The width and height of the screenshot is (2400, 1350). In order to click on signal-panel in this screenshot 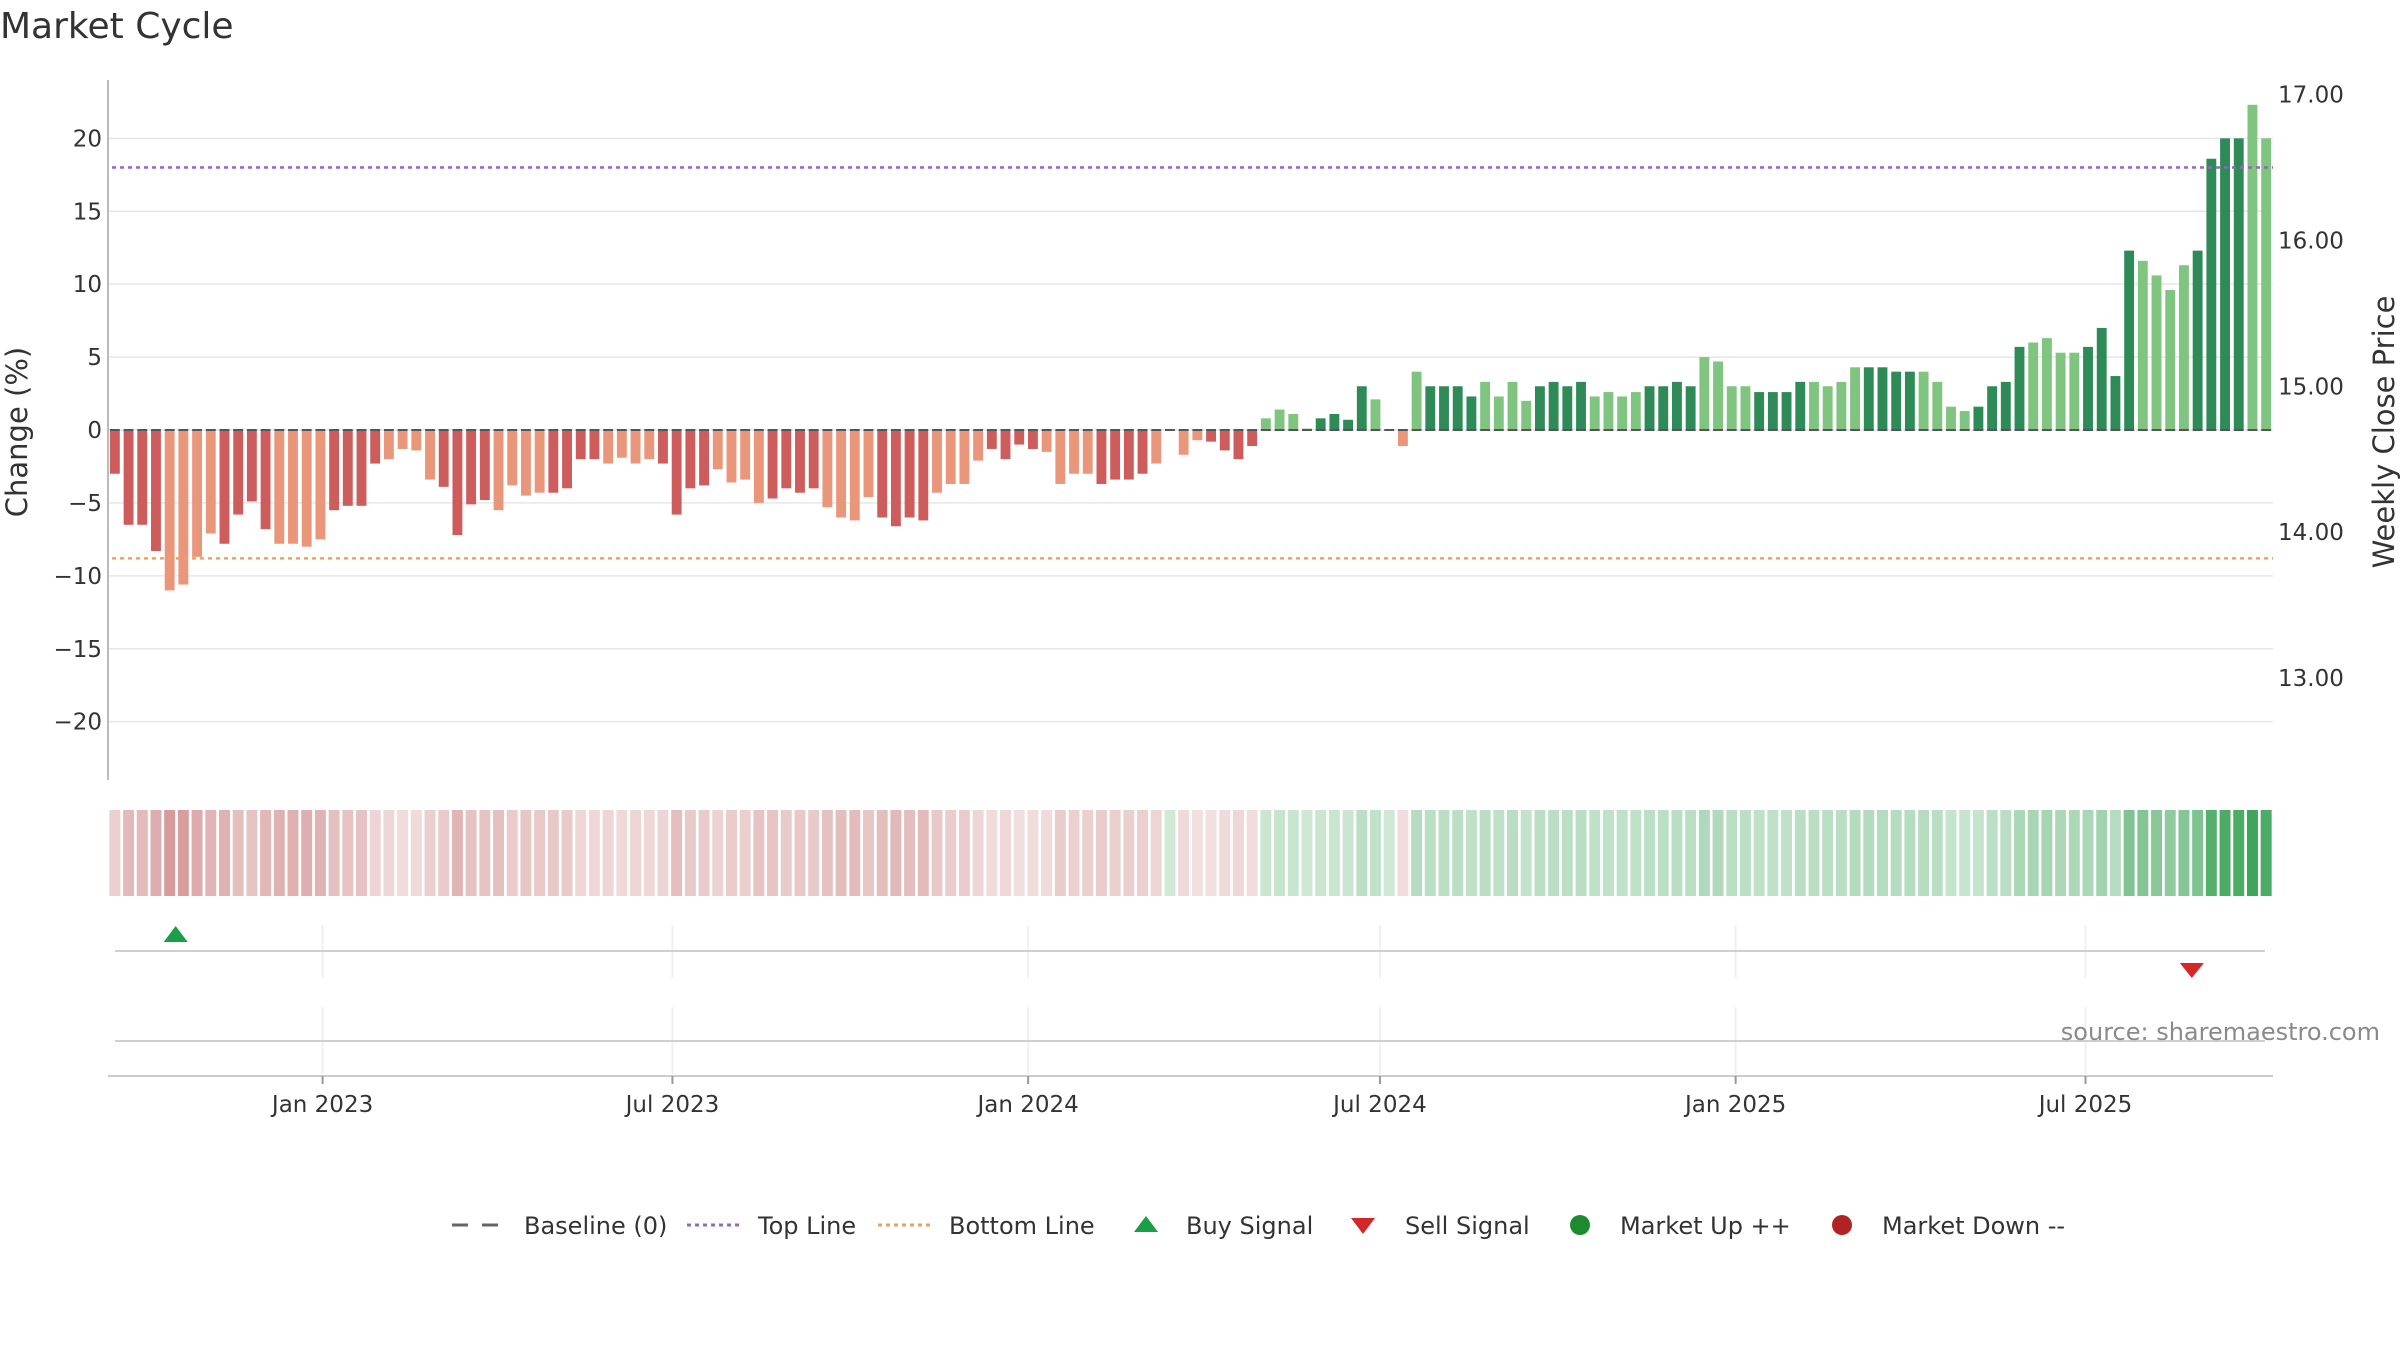, I will do `click(1190, 999)`.